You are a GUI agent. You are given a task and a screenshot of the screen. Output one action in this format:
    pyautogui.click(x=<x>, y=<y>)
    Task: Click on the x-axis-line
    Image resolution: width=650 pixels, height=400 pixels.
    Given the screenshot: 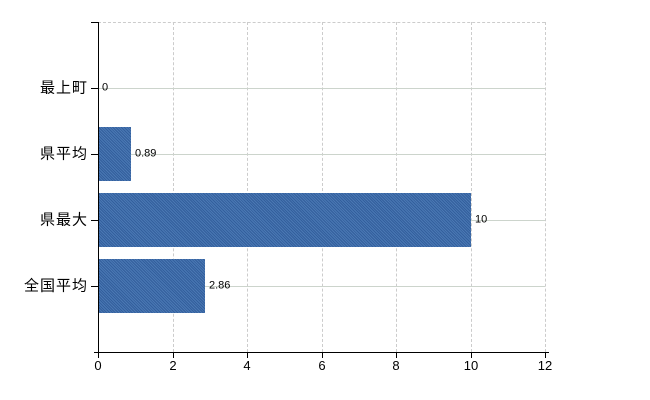 What is the action you would take?
    pyautogui.click(x=321, y=352)
    